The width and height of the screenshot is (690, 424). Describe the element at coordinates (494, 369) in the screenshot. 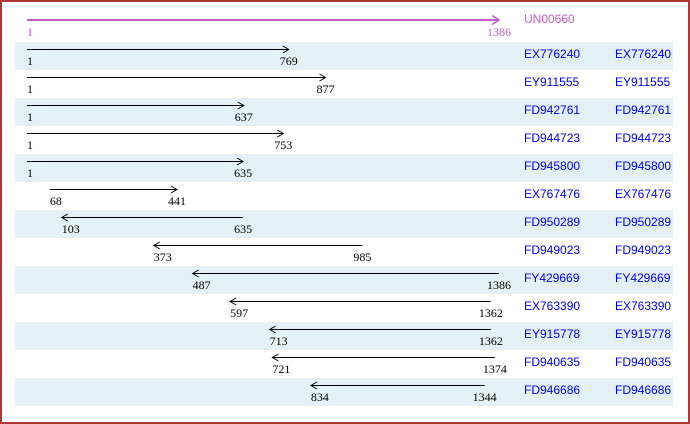

I see `read-end-coord: 1374` at that location.